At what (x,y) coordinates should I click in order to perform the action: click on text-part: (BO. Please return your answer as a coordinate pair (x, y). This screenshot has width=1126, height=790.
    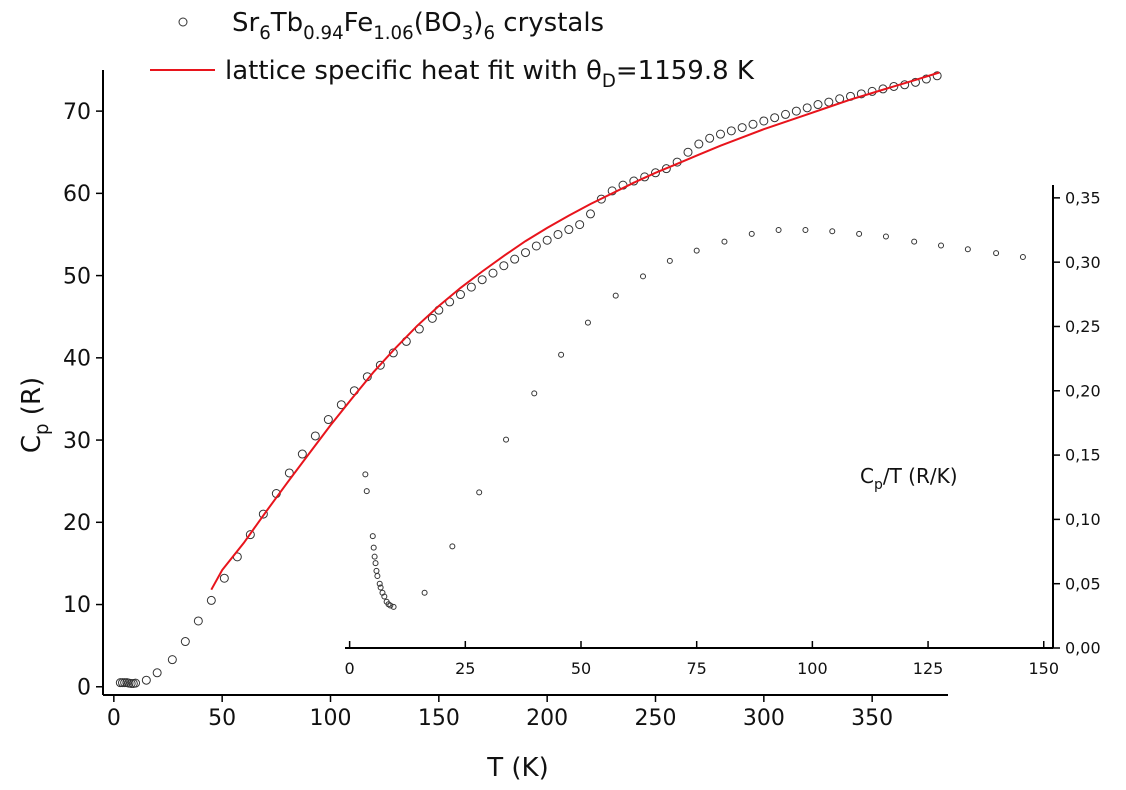
    Looking at the image, I should click on (438, 23).